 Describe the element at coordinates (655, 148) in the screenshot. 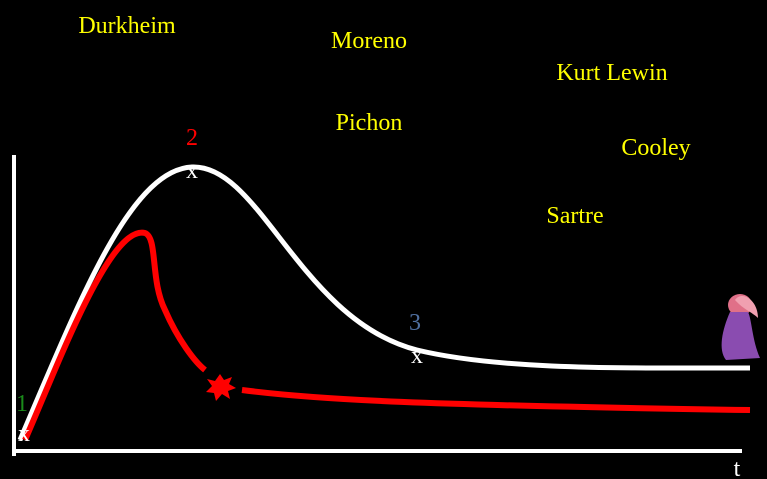

I see `name-label: Cooley` at that location.